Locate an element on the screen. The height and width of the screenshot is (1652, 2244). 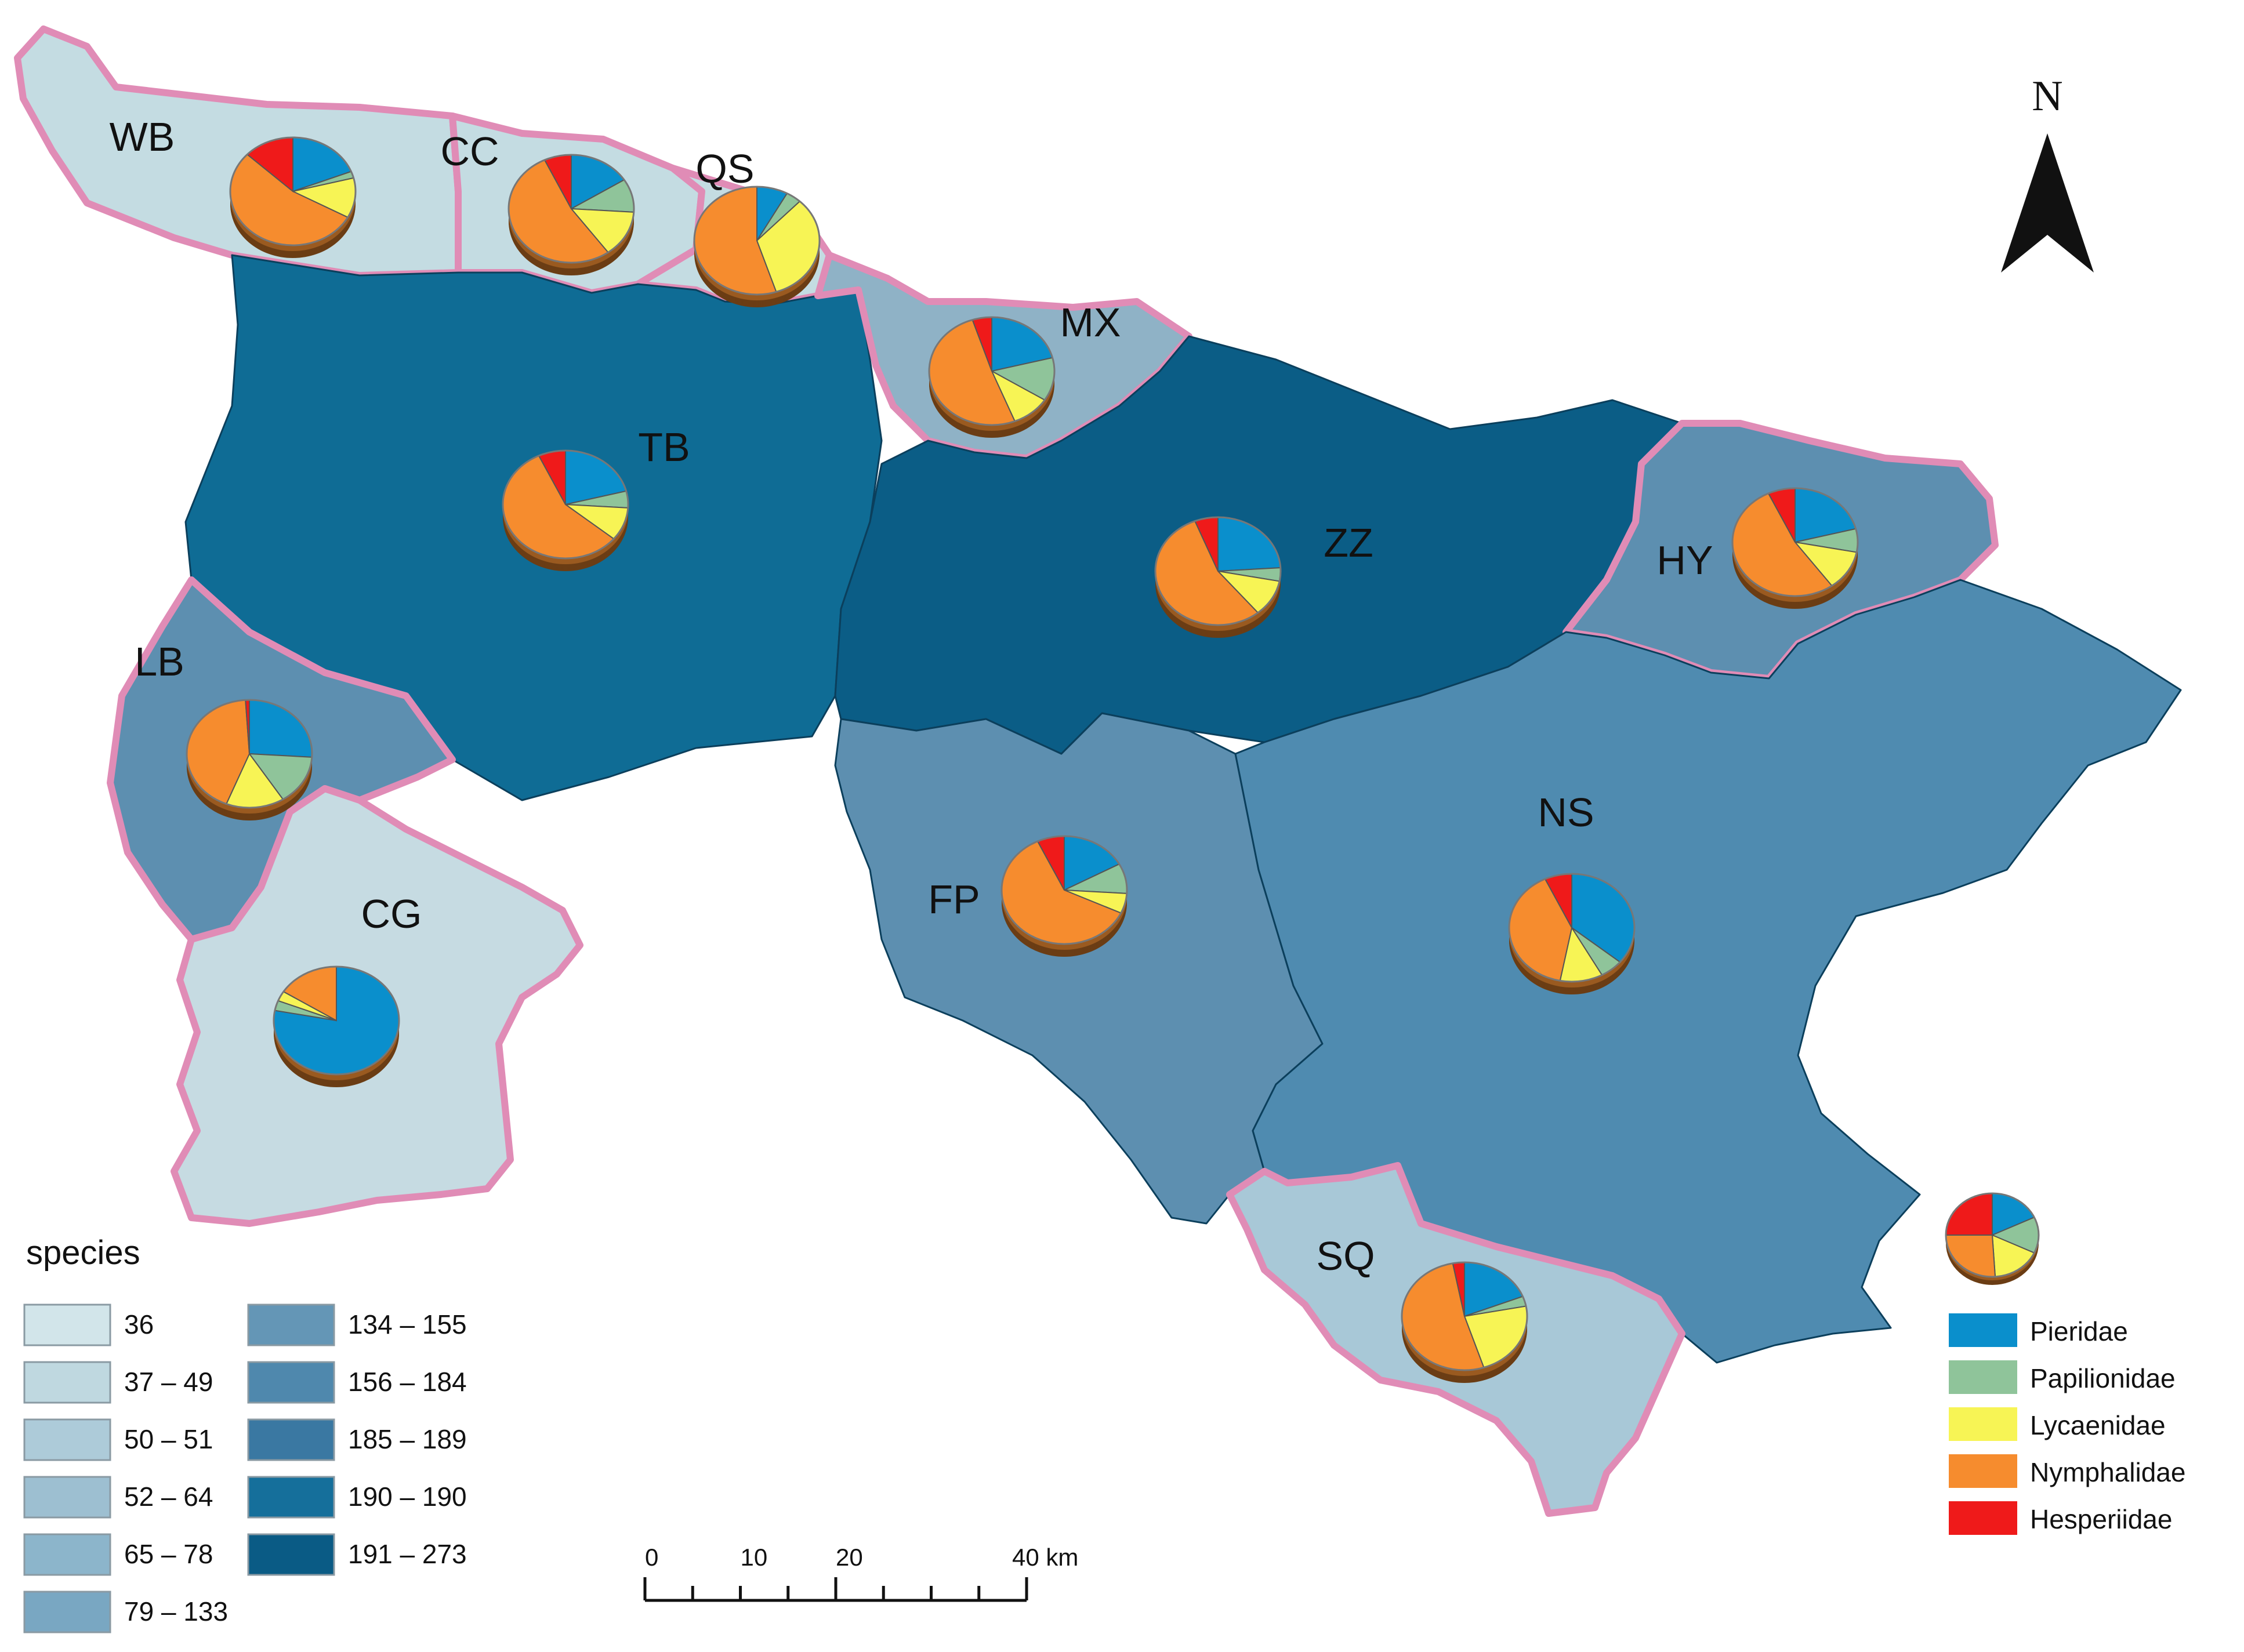
family-label: Nymphalidae is located at coordinates (2107, 1472).